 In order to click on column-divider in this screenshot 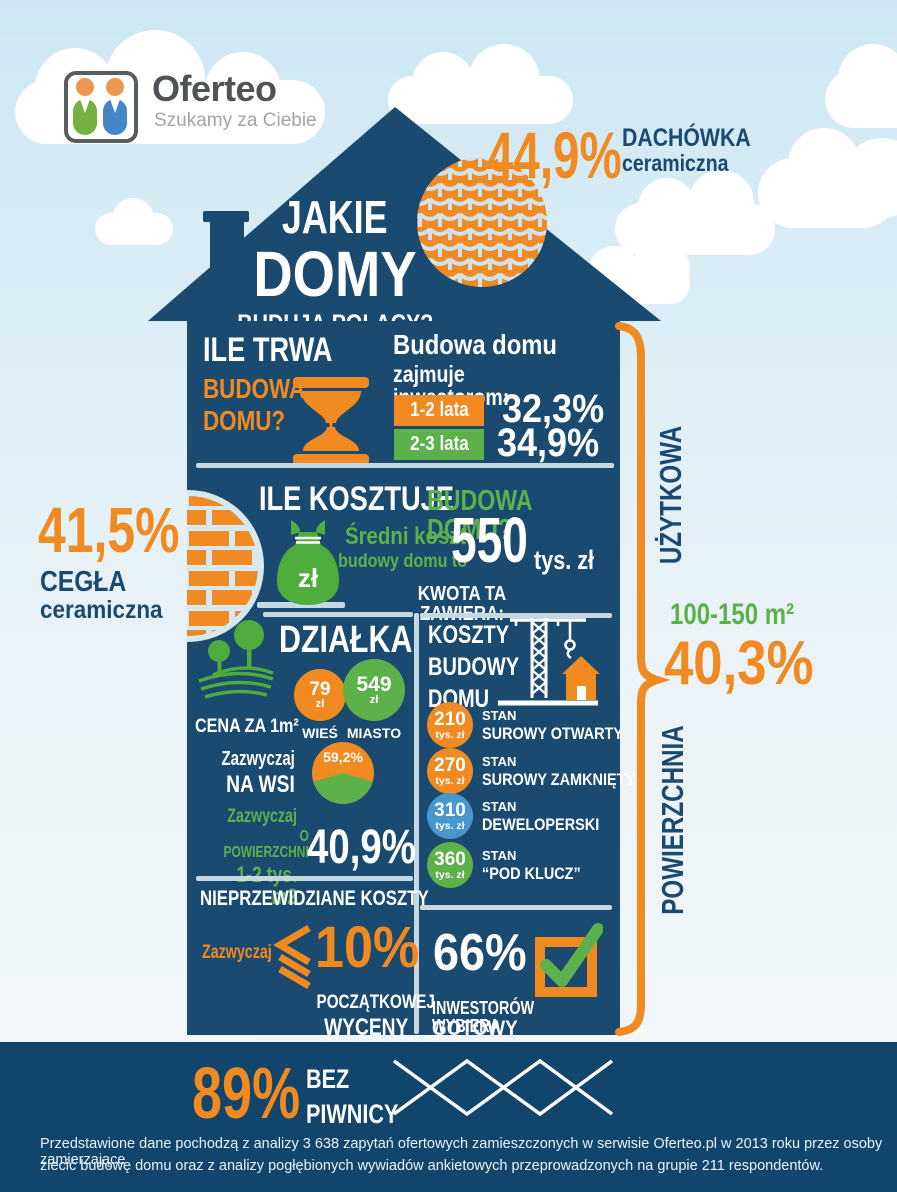, I will do `click(416, 823)`.